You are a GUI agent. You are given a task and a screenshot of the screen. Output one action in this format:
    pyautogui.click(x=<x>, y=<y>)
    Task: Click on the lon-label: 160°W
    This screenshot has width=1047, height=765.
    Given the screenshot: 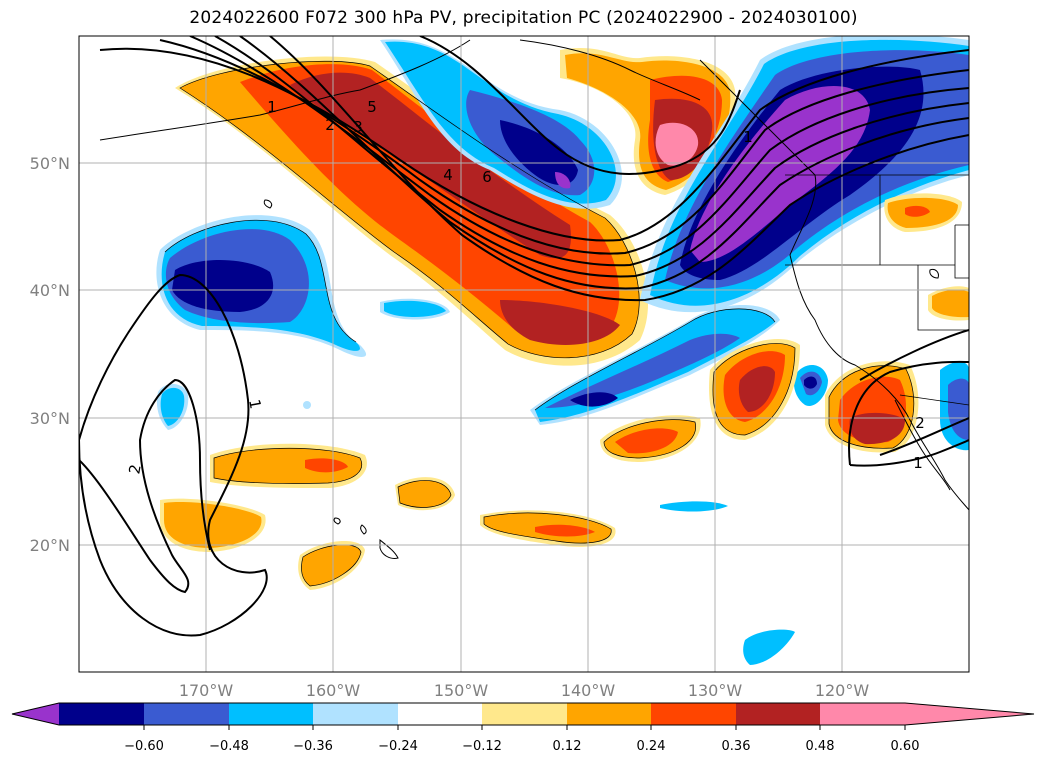 What is the action you would take?
    pyautogui.click(x=333, y=690)
    